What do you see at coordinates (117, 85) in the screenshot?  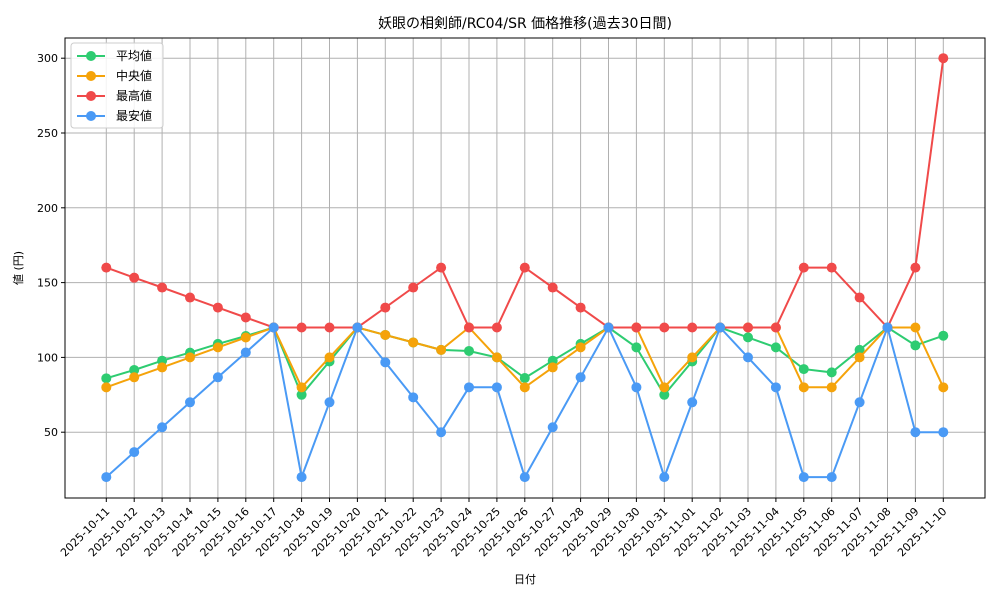 I see `legend-box` at bounding box center [117, 85].